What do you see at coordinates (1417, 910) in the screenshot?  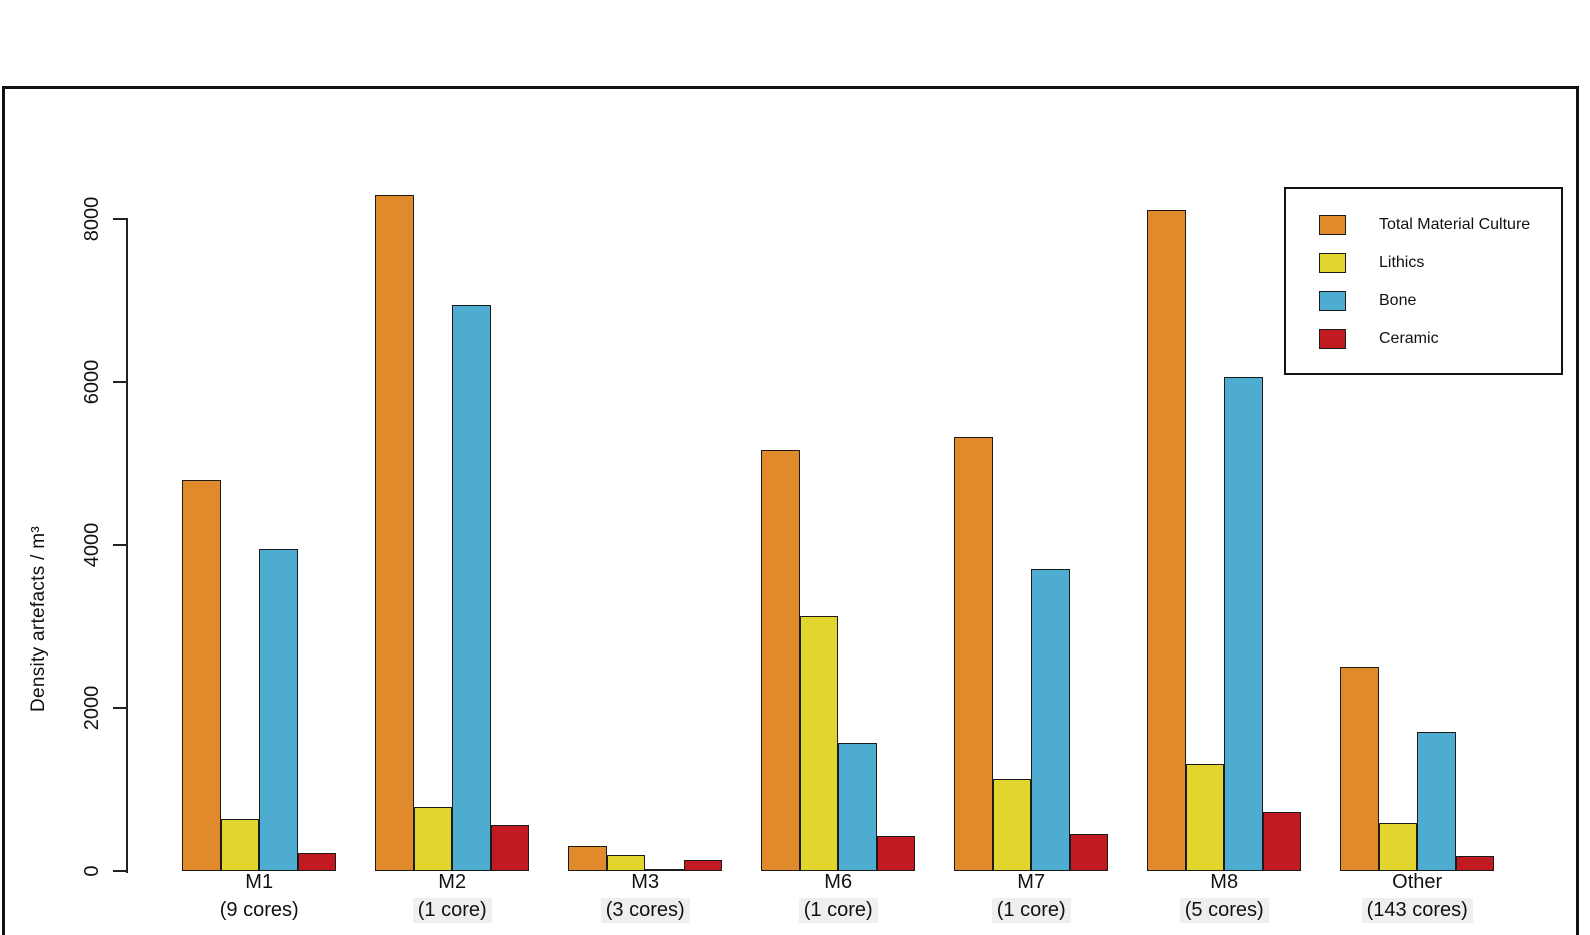 I see `x-sublabel-other: (143 cores)` at bounding box center [1417, 910].